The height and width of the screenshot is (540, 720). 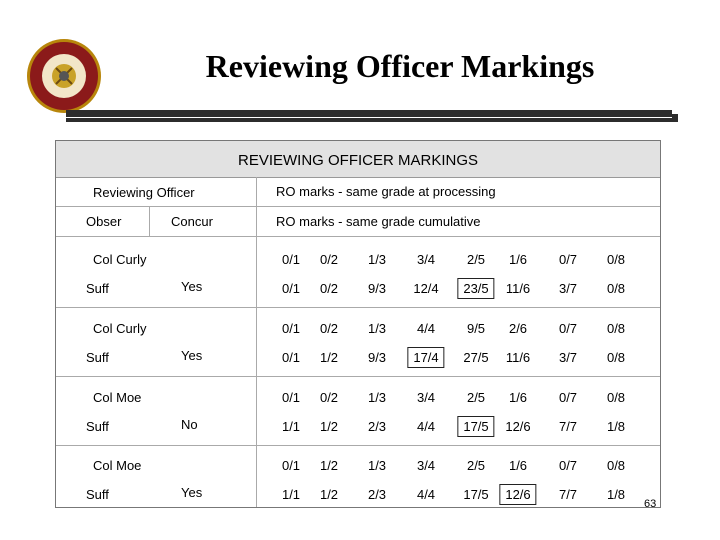 I want to click on processing-mark-cell: 1/2, so click(x=329, y=465).